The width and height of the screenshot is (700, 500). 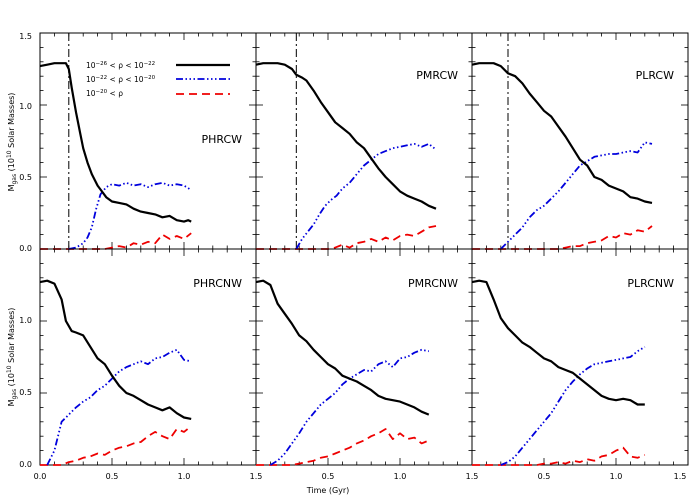 I want to click on legend-label-medium: 10−22 < ρ < 10−20, so click(x=121, y=79).